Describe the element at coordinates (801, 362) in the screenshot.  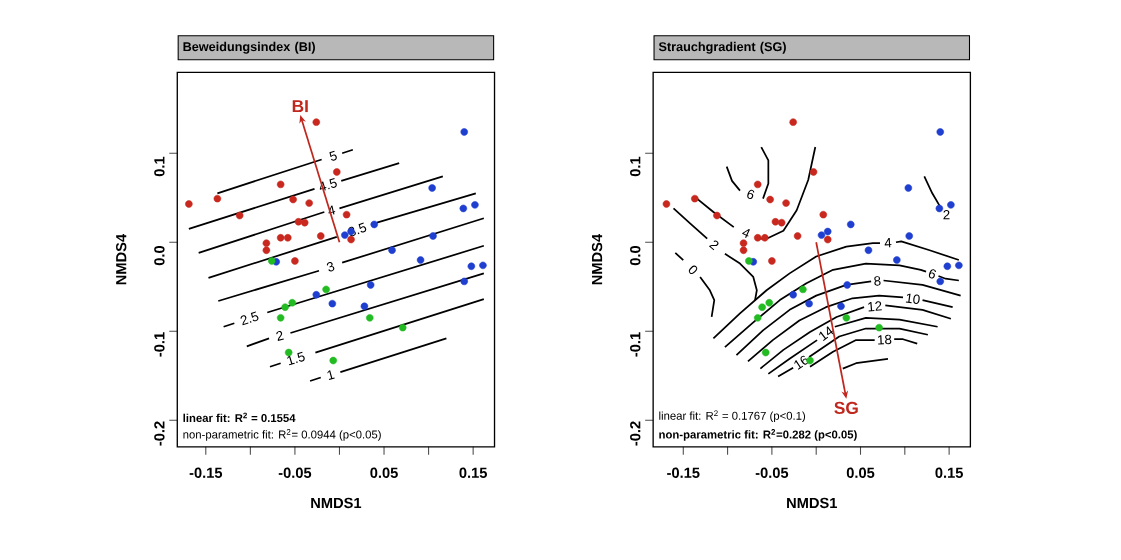
I see `text: 16` at that location.